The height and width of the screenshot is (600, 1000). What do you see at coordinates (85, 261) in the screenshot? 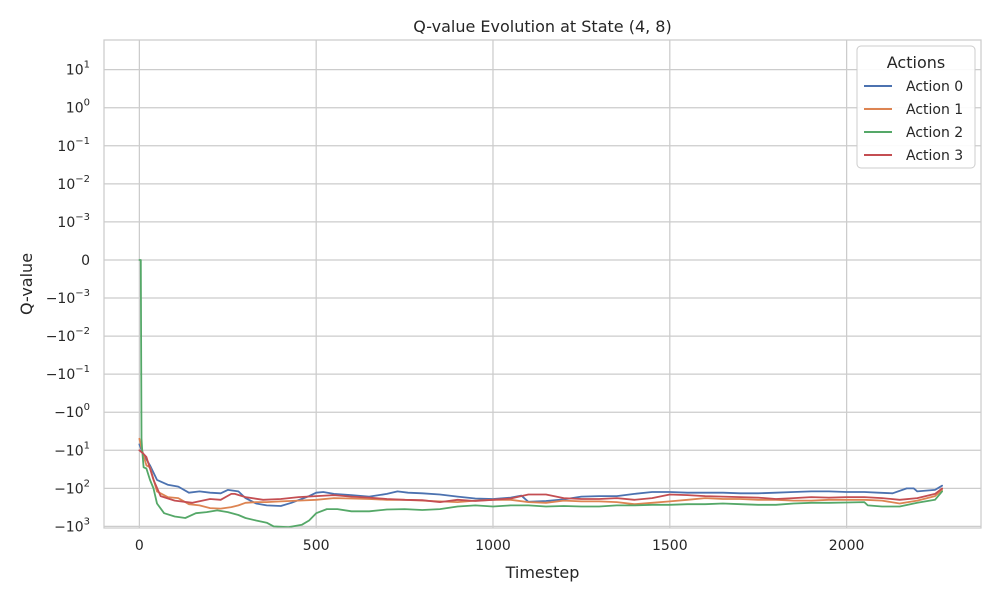
I see `y-tick-label: 0` at bounding box center [85, 261].